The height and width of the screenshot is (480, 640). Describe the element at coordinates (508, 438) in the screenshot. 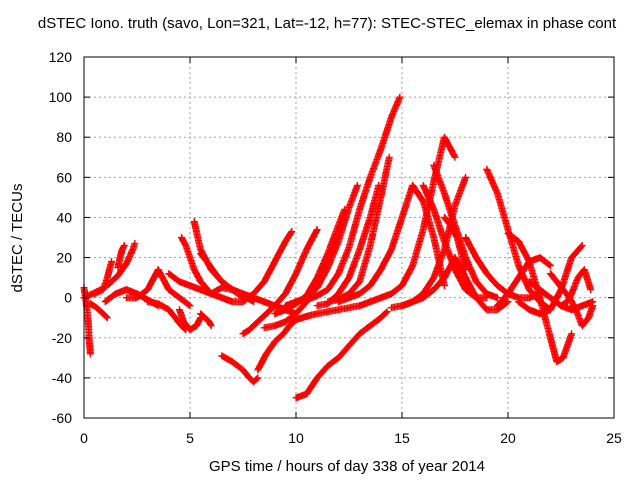

I see `x-tick-label: 20` at that location.